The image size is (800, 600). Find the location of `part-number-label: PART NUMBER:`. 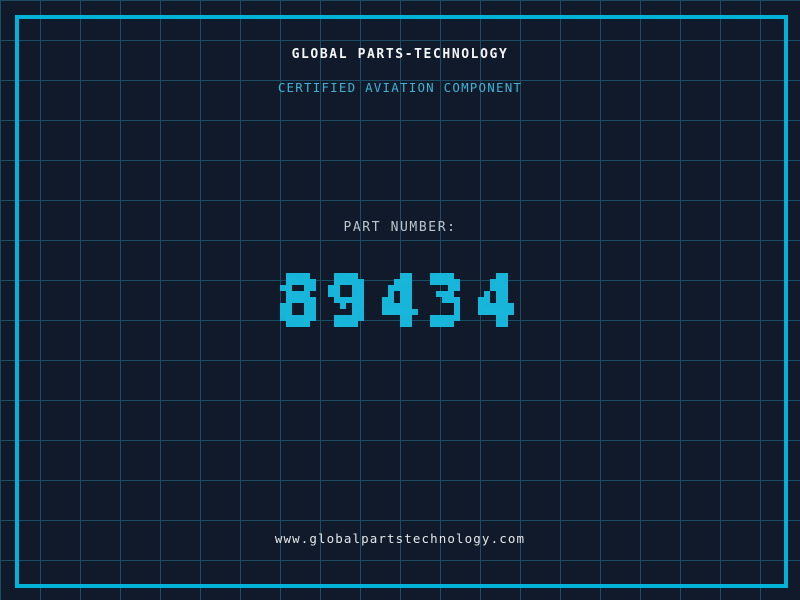

part-number-label: PART NUMBER: is located at coordinates (400, 227).